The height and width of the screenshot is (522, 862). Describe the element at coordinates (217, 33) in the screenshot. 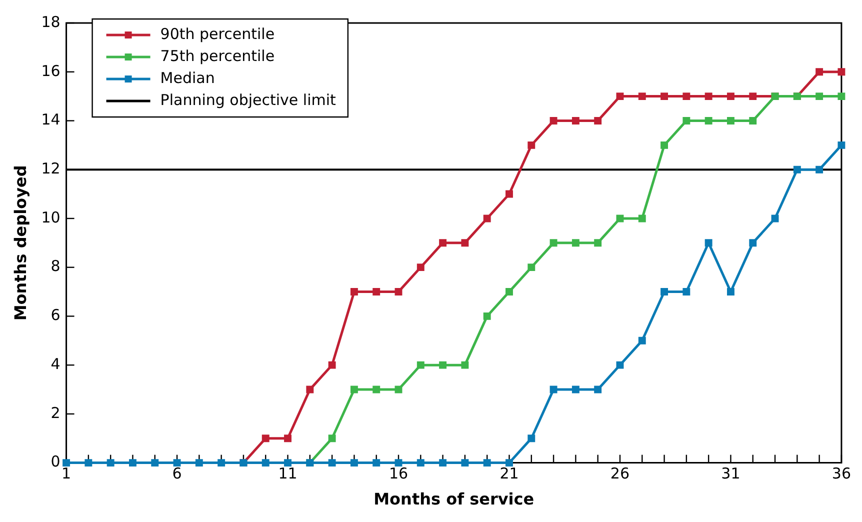

I see `legend-label: 90th percentile` at that location.